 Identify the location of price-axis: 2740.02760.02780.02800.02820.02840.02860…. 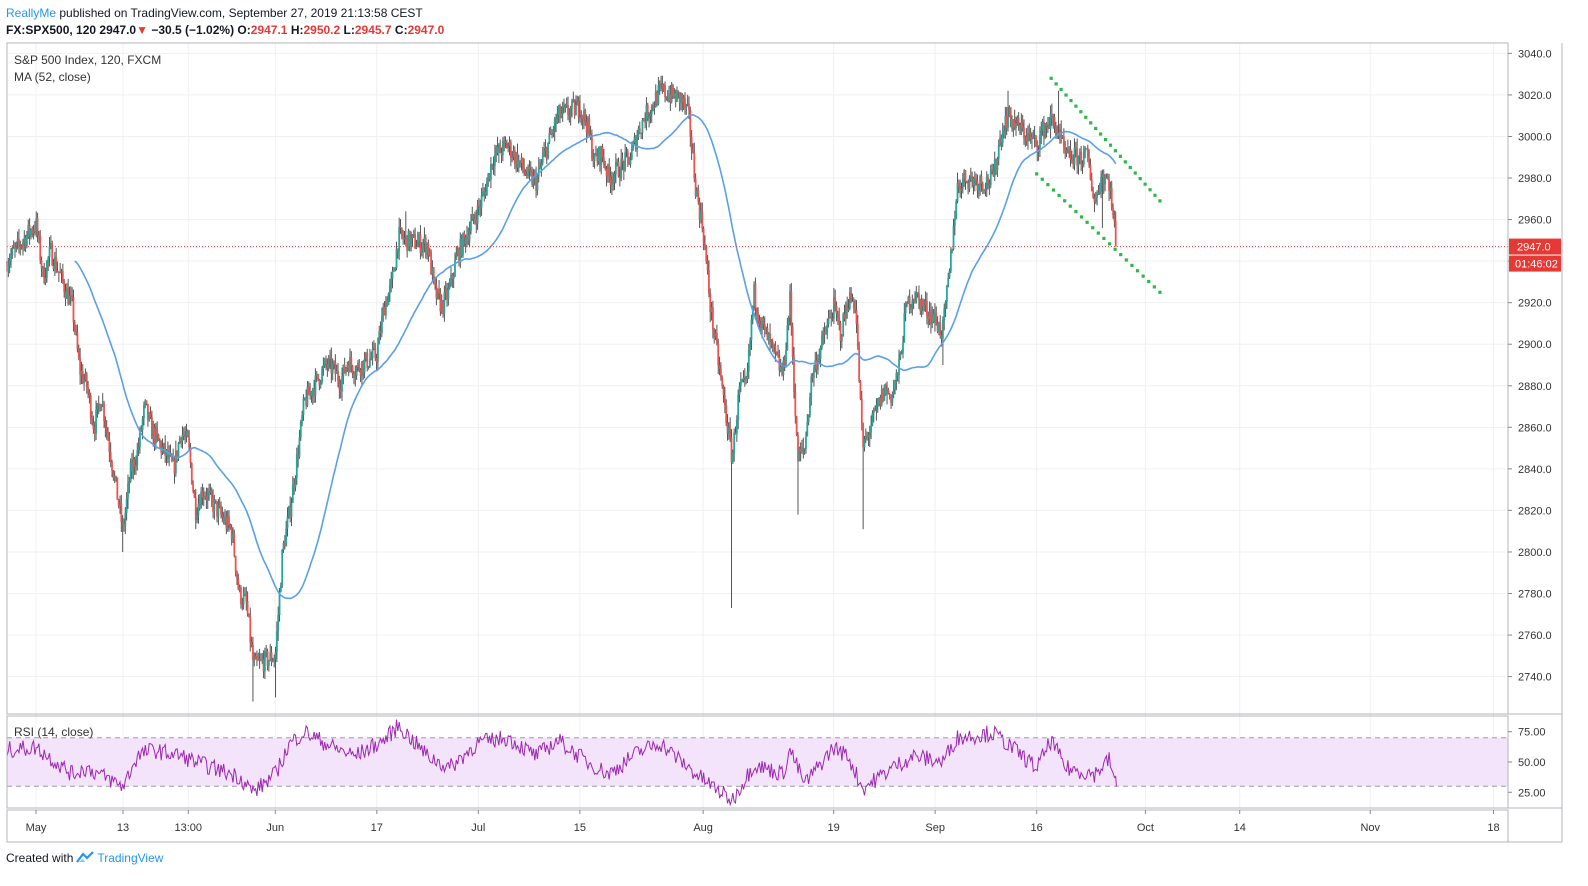
(1530, 366).